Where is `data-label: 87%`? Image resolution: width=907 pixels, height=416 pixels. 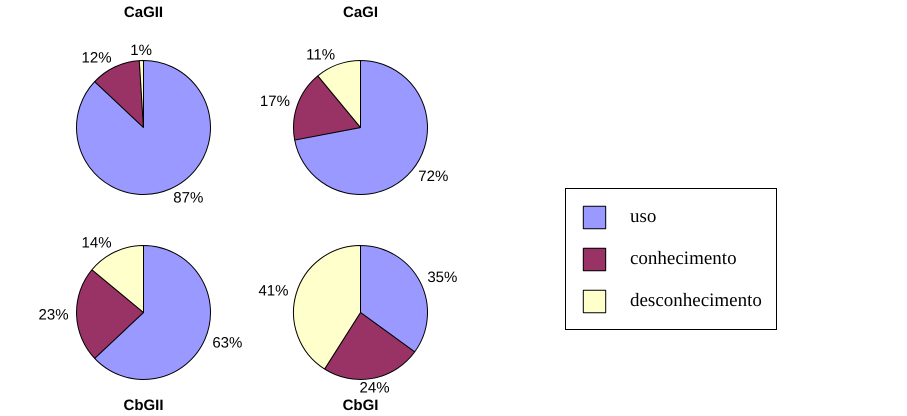
data-label: 87% is located at coordinates (188, 198).